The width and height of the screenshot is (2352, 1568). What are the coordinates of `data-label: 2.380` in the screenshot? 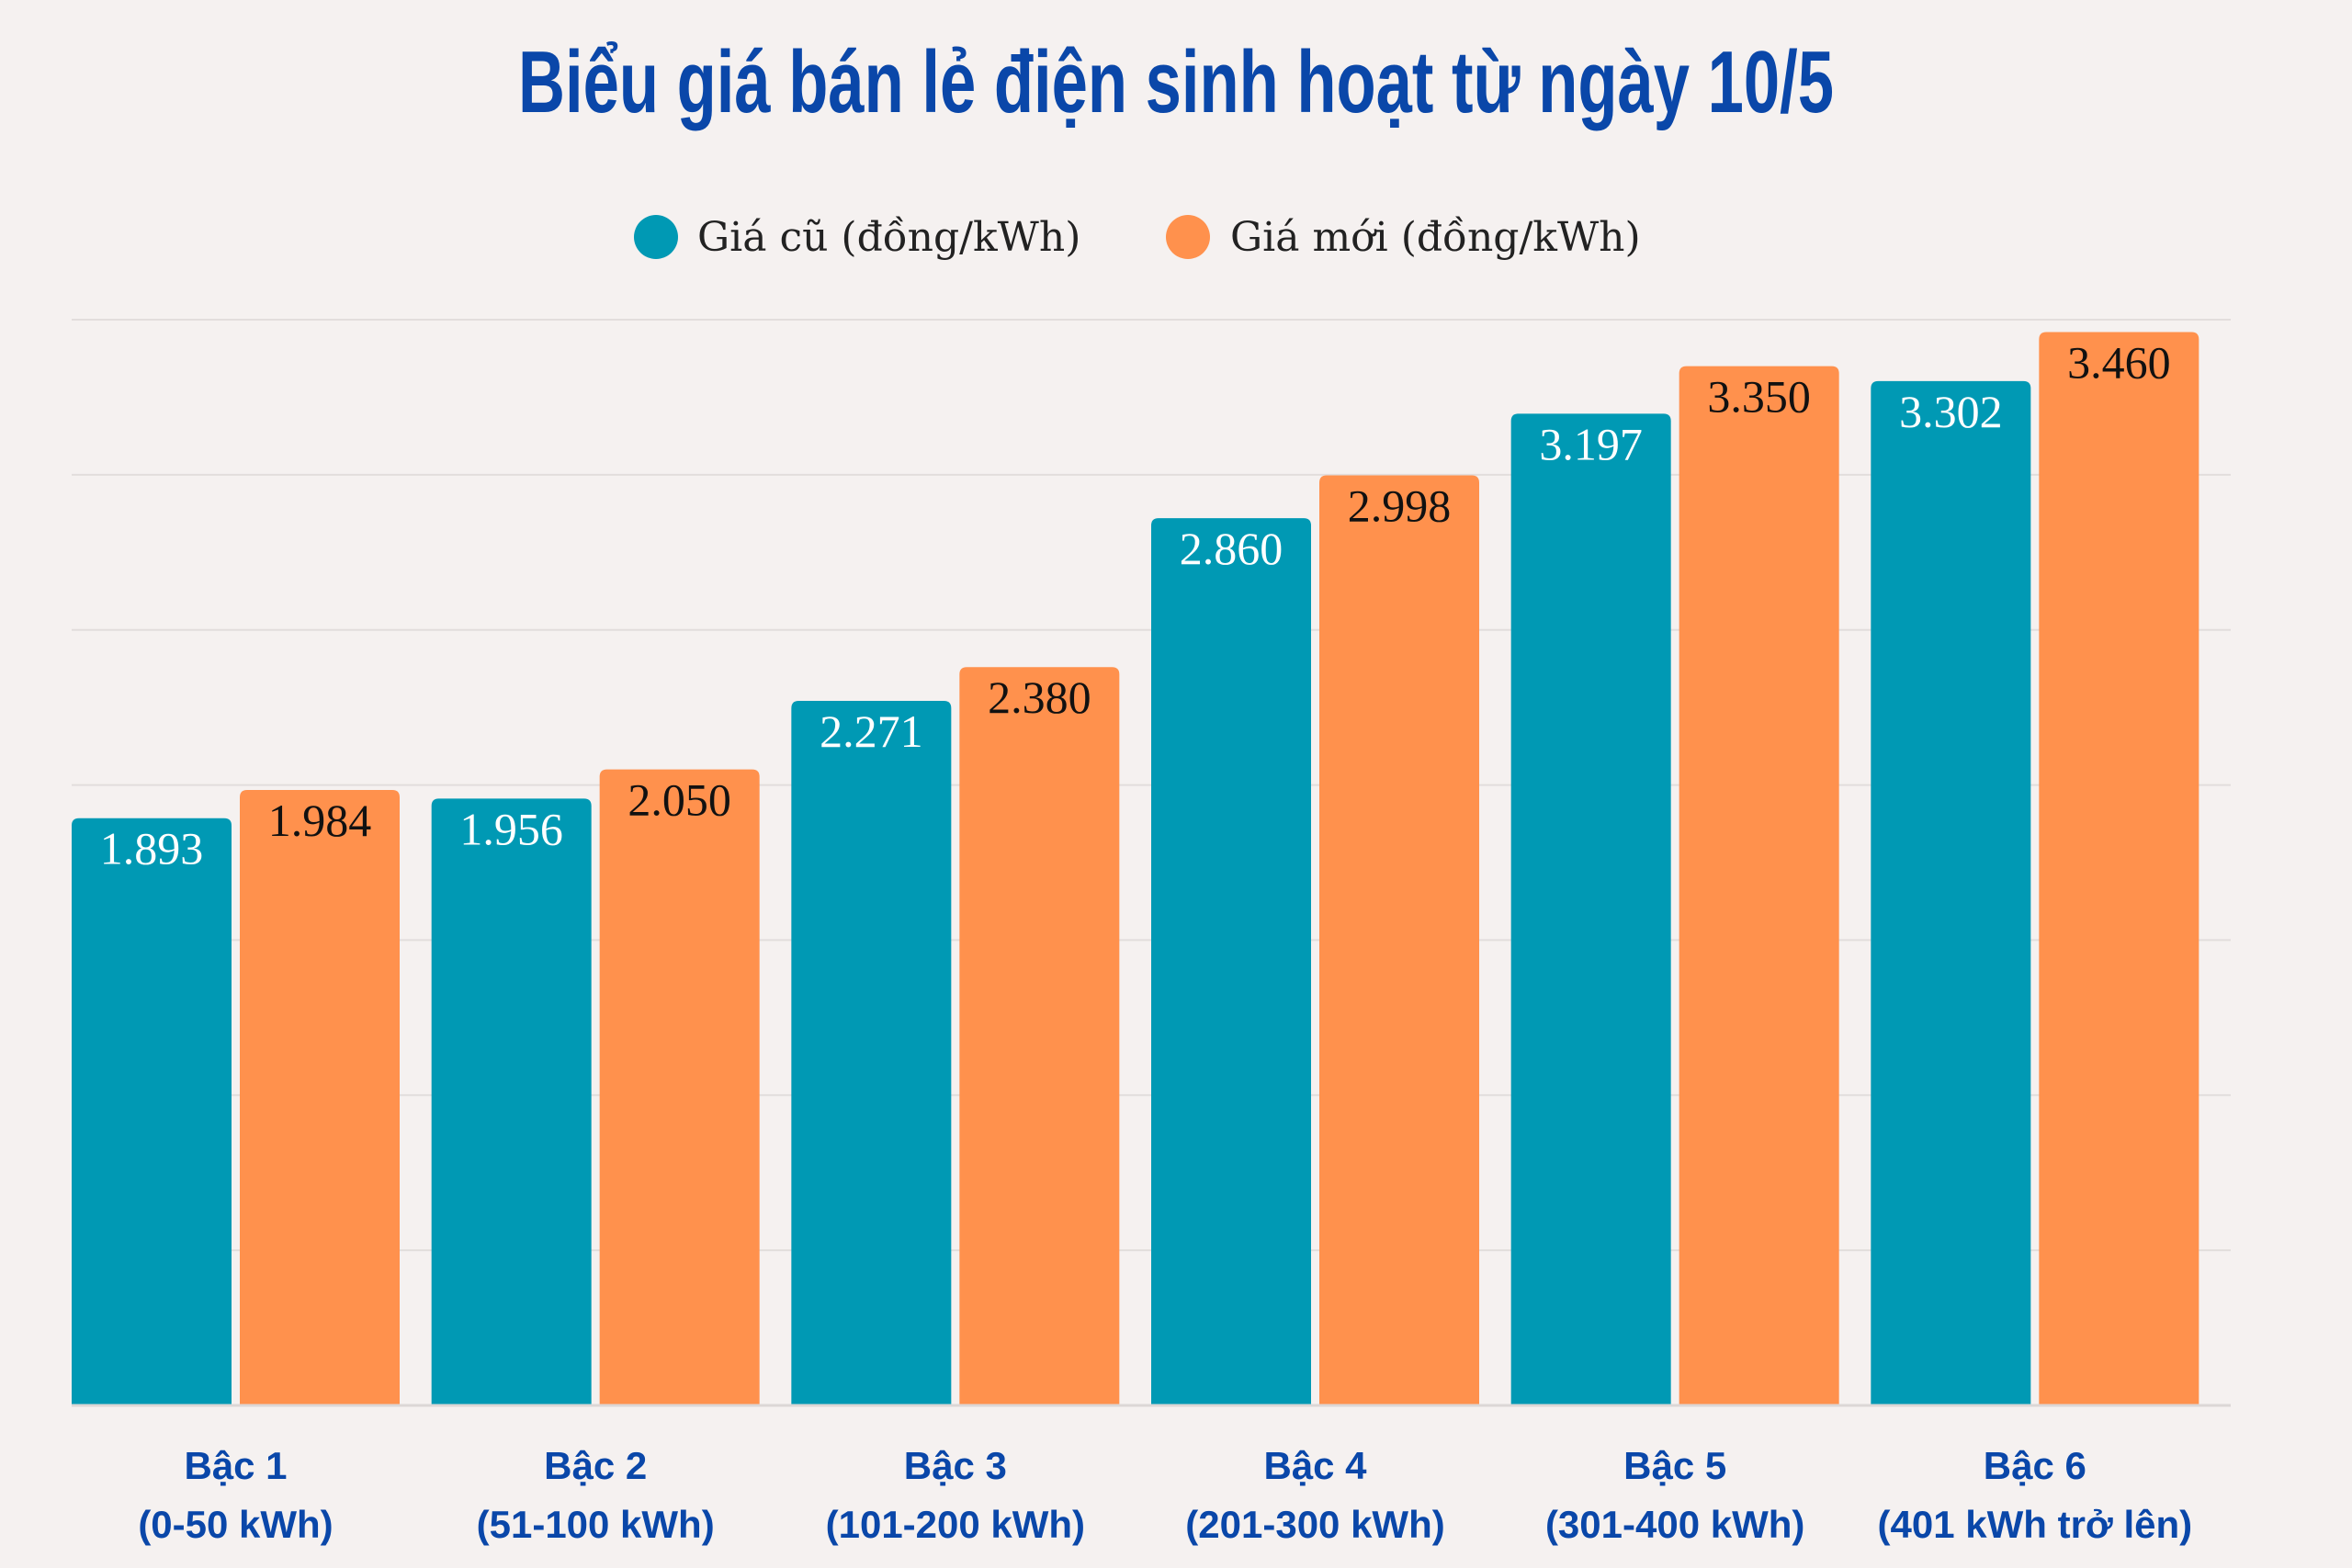 It's located at (1039, 697).